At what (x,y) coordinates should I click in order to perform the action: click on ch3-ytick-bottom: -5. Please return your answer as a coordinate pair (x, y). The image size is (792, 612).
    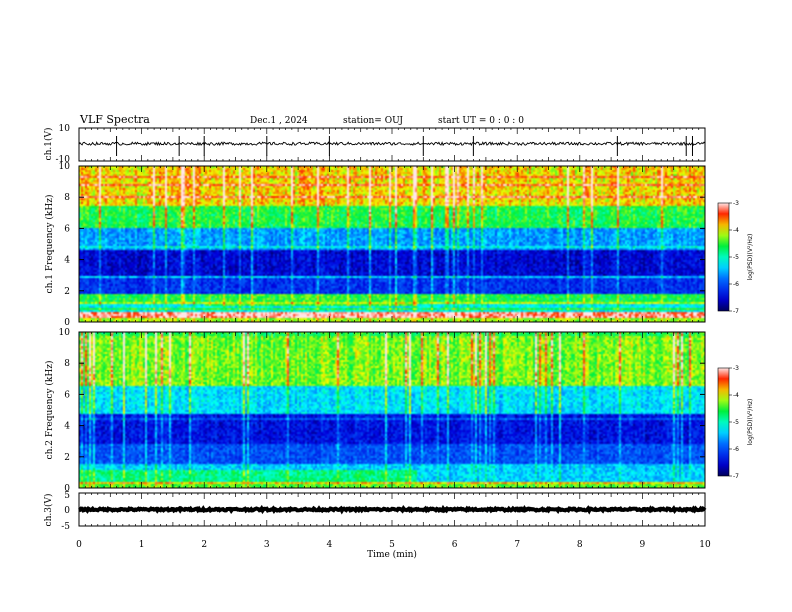
    Looking at the image, I should click on (65, 527).